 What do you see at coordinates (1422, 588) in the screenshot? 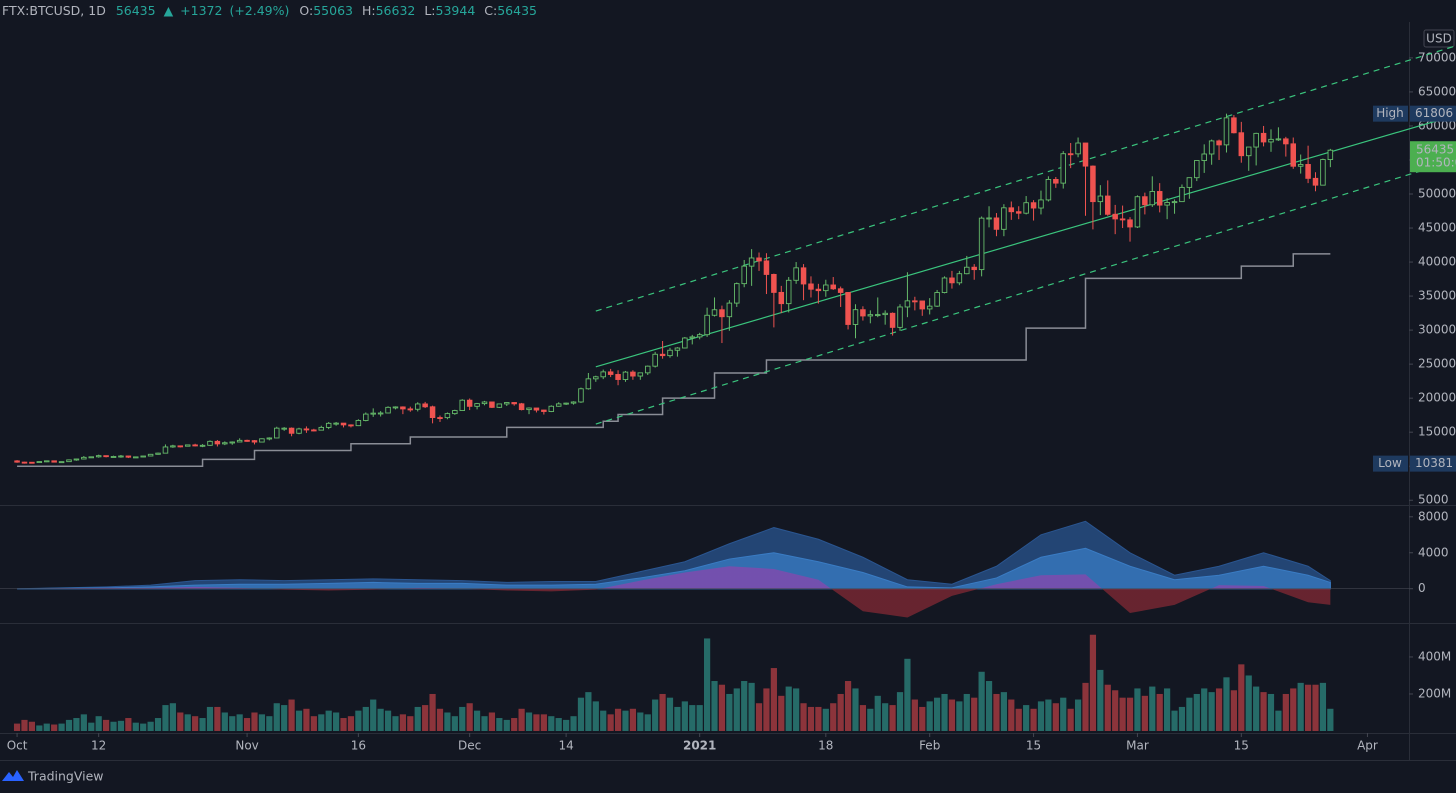
I see `macd-tick-label: 0` at bounding box center [1422, 588].